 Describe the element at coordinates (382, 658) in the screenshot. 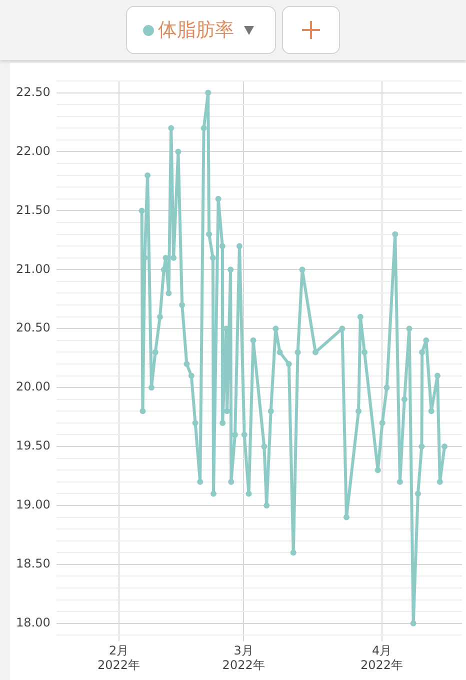

I see `x-tick-label: 4月 2022年` at that location.